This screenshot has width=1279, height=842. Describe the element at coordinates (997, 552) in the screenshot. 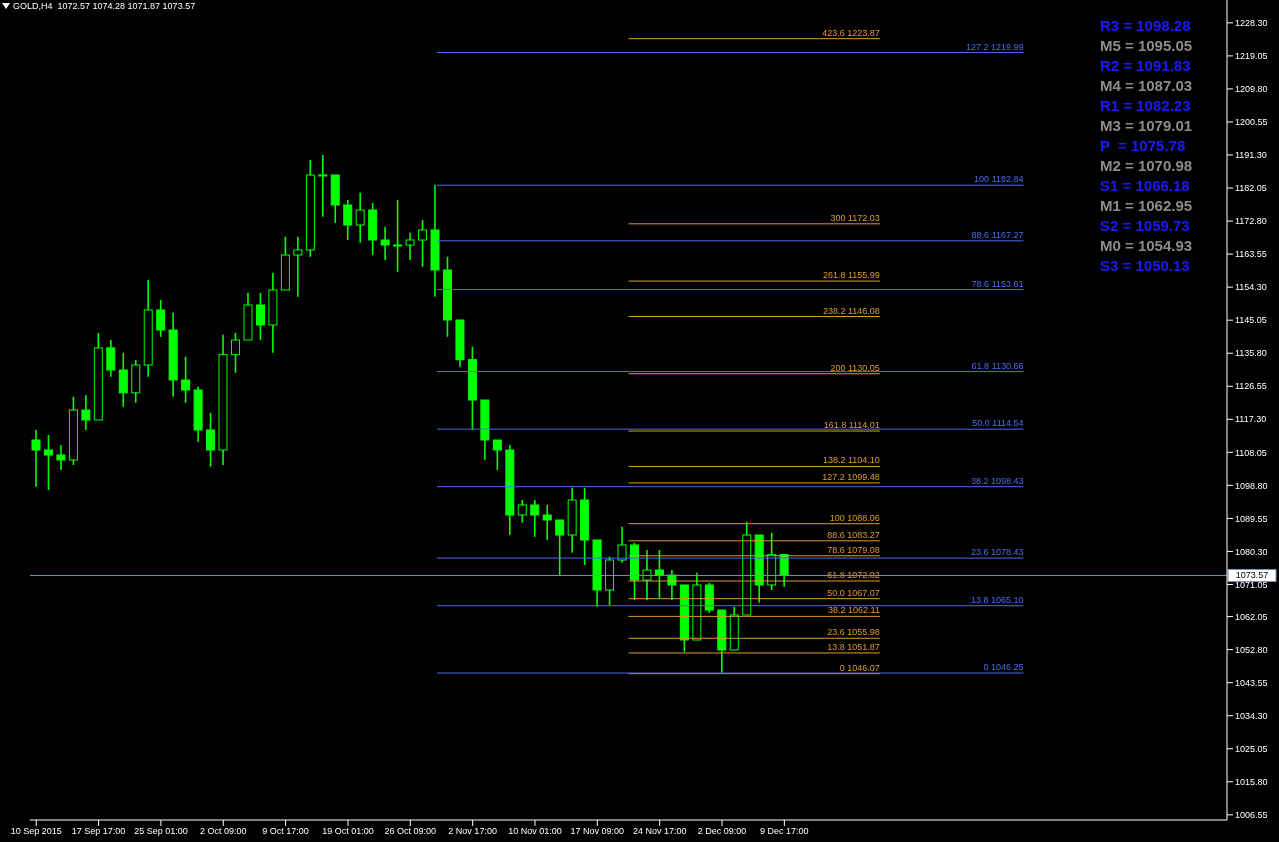

I see `ref-line-label: 23.6 1078.43` at that location.